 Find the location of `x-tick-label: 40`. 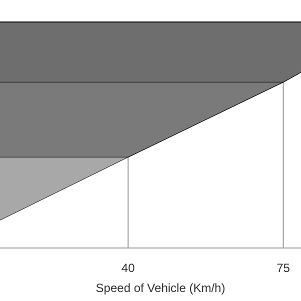

x-tick-label: 40 is located at coordinates (128, 268).